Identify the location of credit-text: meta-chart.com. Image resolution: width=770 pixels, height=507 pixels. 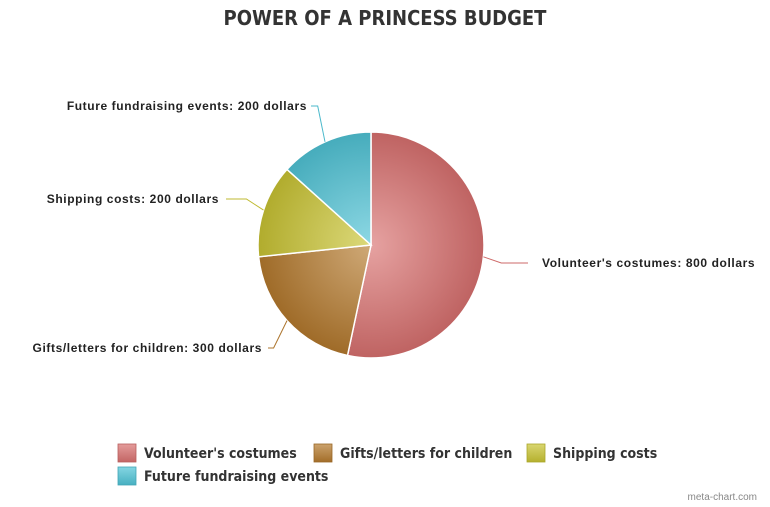
(722, 497).